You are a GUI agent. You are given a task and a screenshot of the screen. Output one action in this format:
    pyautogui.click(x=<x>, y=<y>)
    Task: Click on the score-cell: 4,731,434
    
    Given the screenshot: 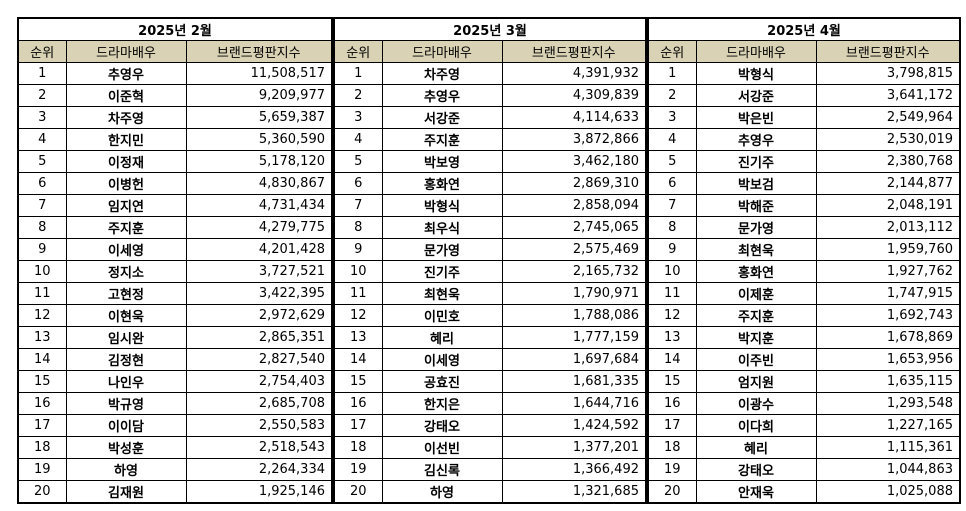 What is the action you would take?
    pyautogui.click(x=259, y=205)
    